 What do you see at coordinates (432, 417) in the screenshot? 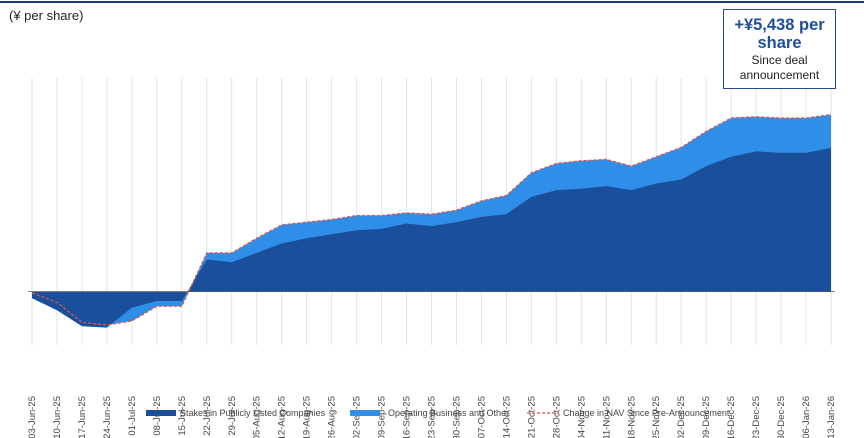
I see `x-tick-label: 23-Sep-25` at bounding box center [432, 417].